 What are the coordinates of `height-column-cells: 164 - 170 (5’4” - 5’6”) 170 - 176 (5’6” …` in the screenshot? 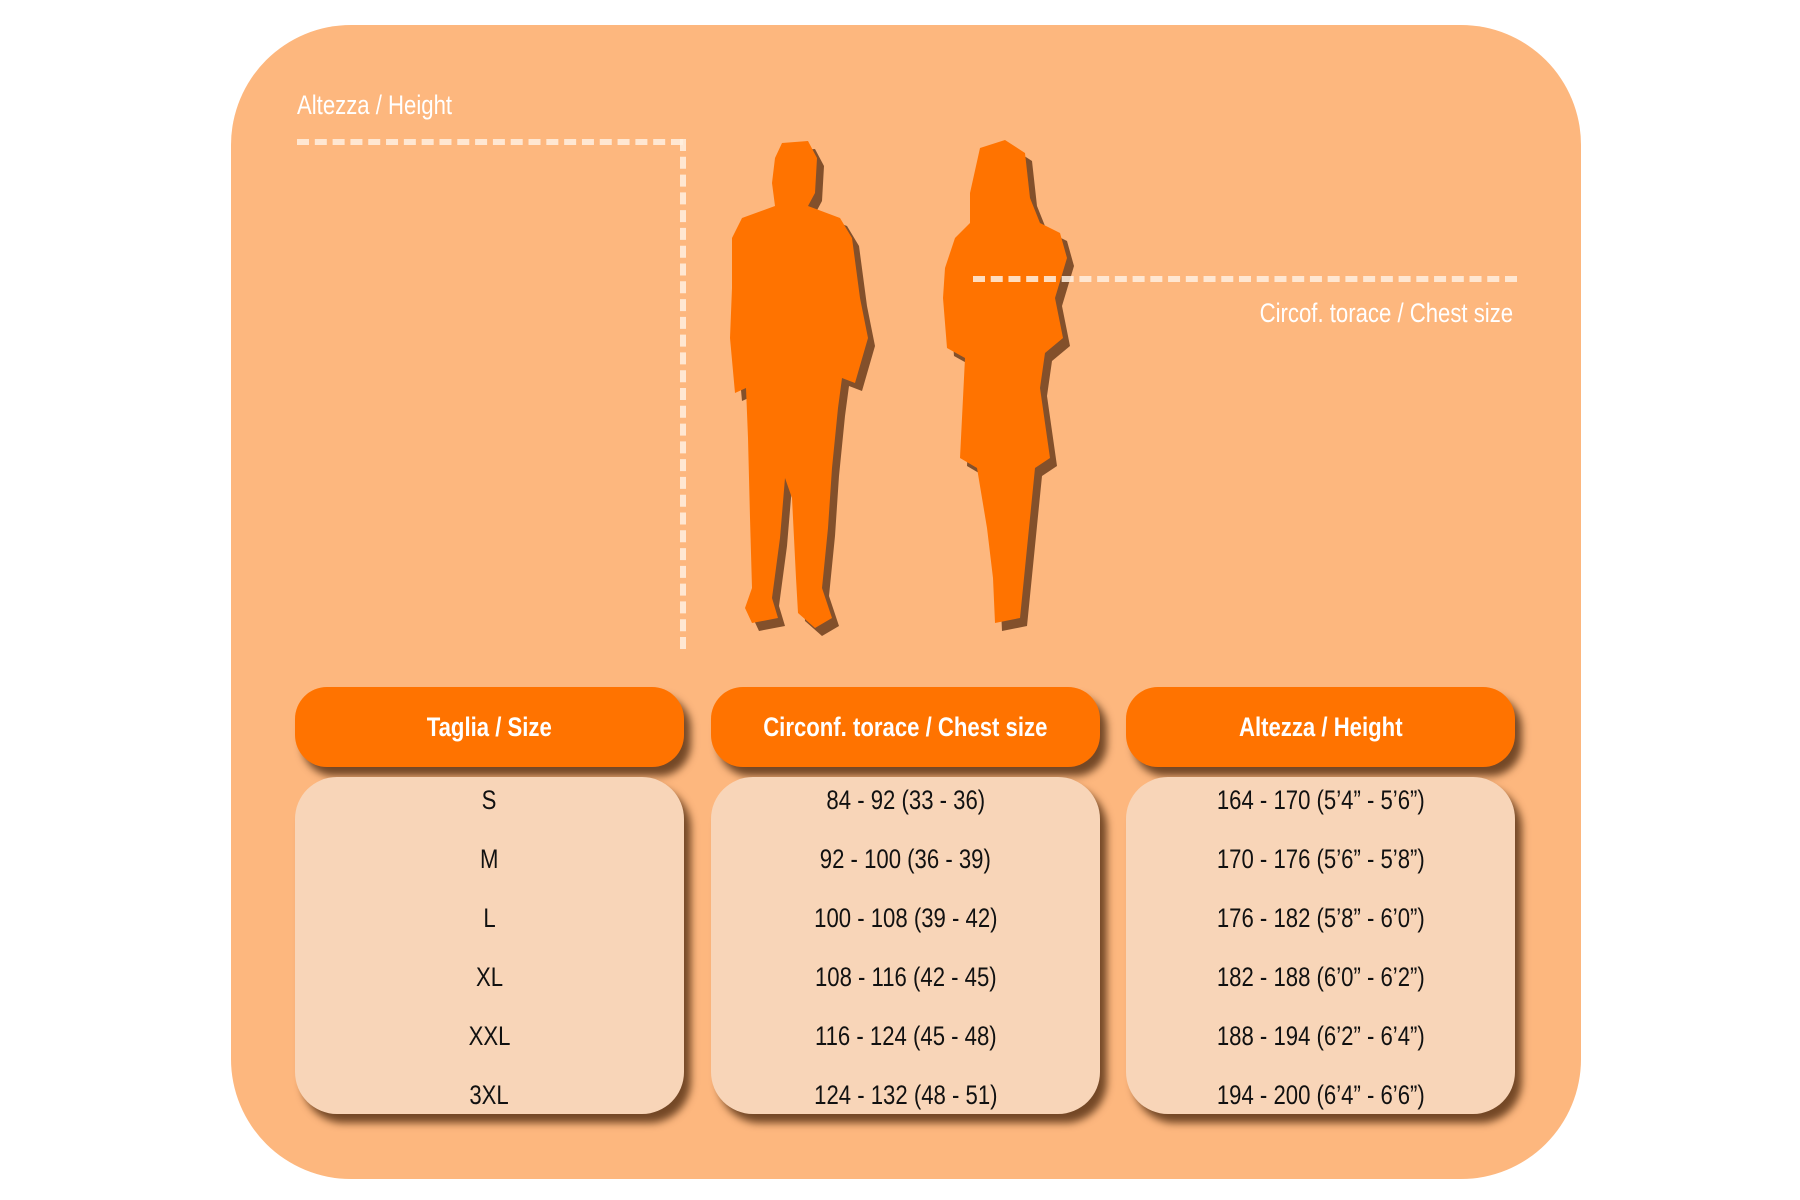 It's located at (1320, 945).